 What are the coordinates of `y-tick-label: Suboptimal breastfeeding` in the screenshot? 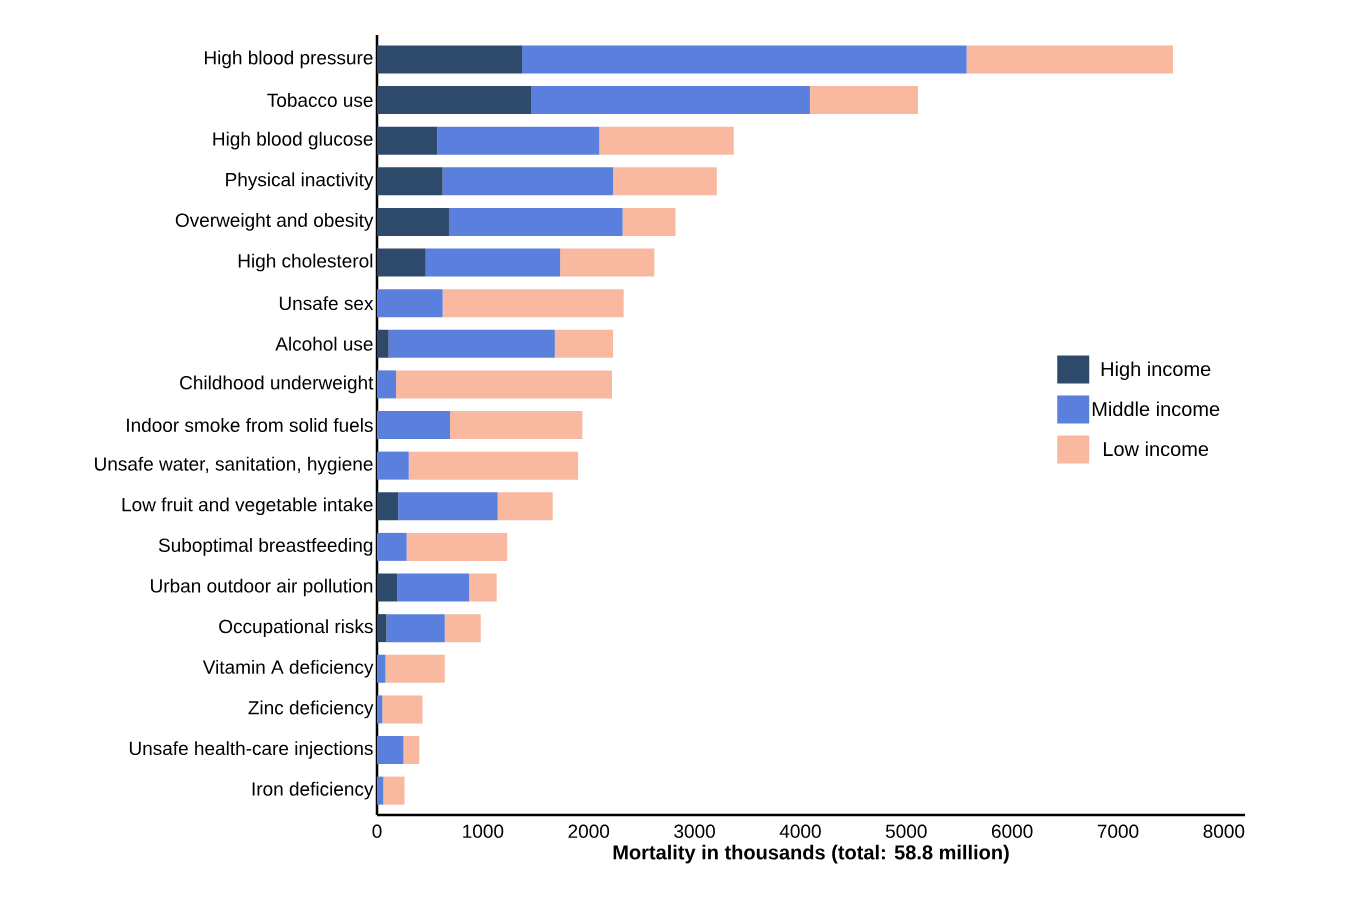 It's located at (265, 547).